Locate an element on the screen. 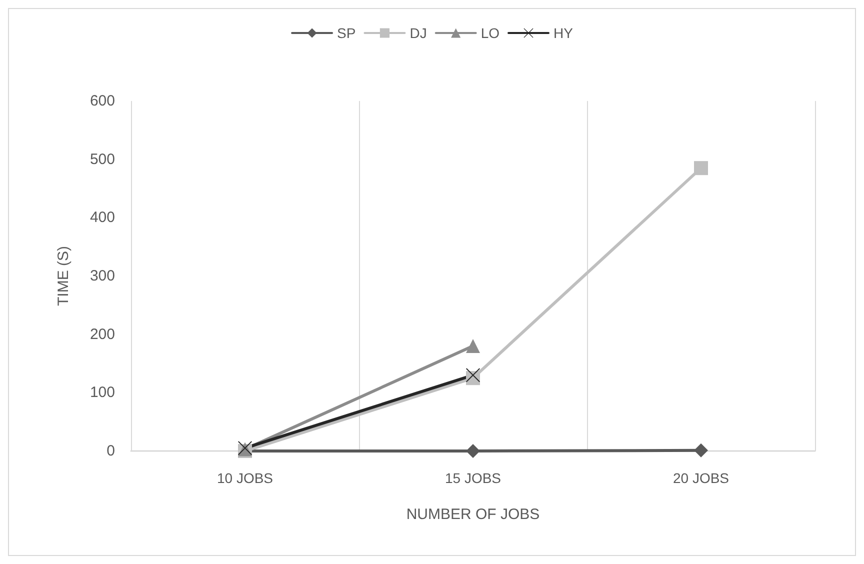 The width and height of the screenshot is (864, 564). y-tick-label: 400 is located at coordinates (102, 217).